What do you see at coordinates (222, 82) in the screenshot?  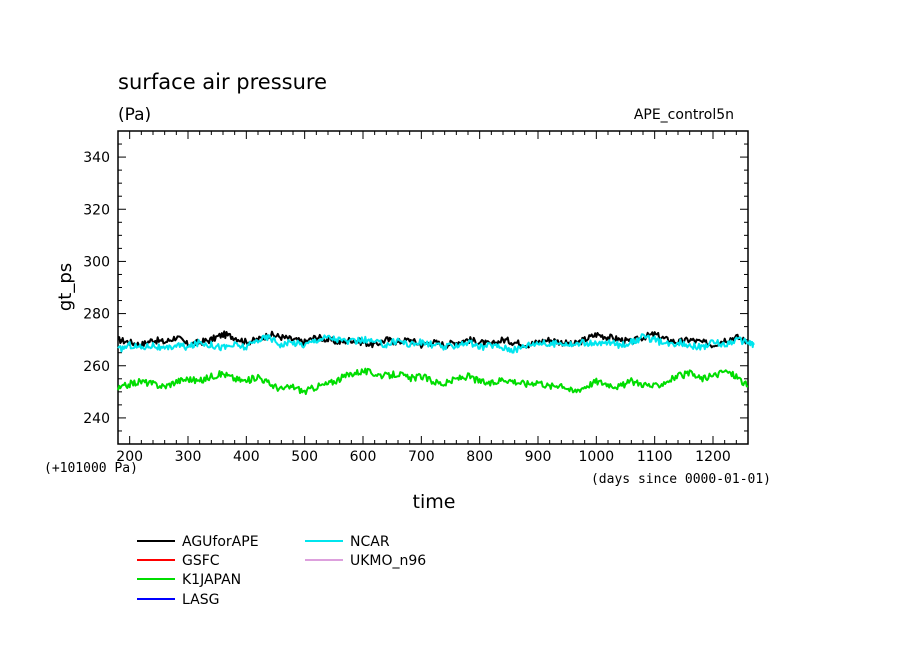 I see `chart-title: surface air pressure` at bounding box center [222, 82].